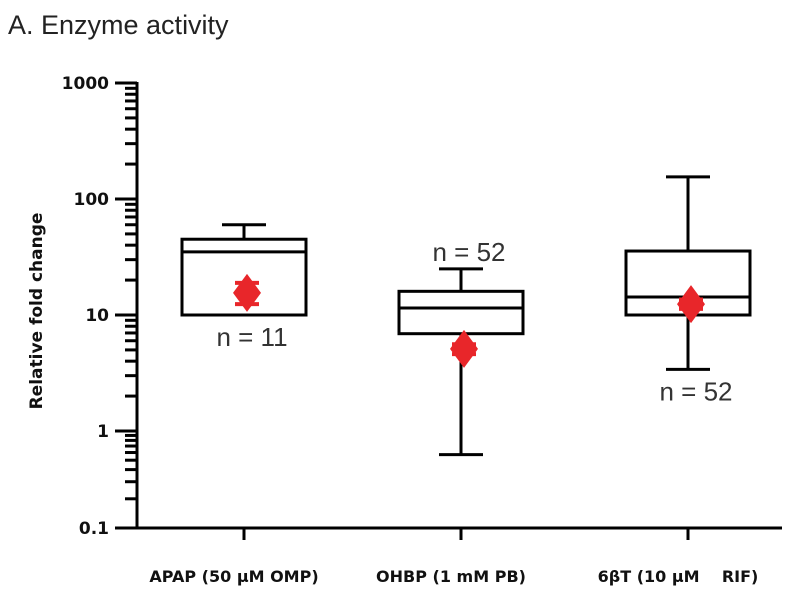 The height and width of the screenshot is (589, 800). Describe the element at coordinates (451, 576) in the screenshot. I see `x-tick-label: OHBP (1 mM PB)` at that location.